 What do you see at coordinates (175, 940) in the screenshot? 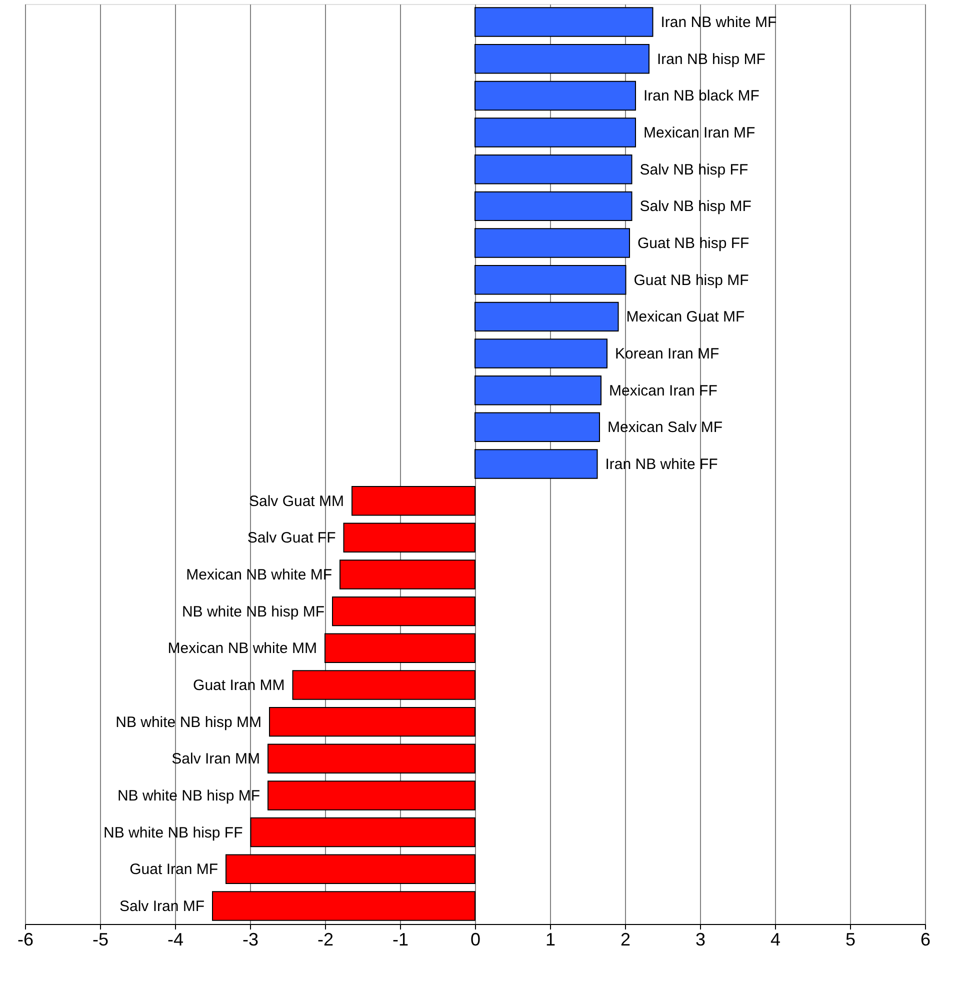
I see `x-tick-label: -4` at bounding box center [175, 940].